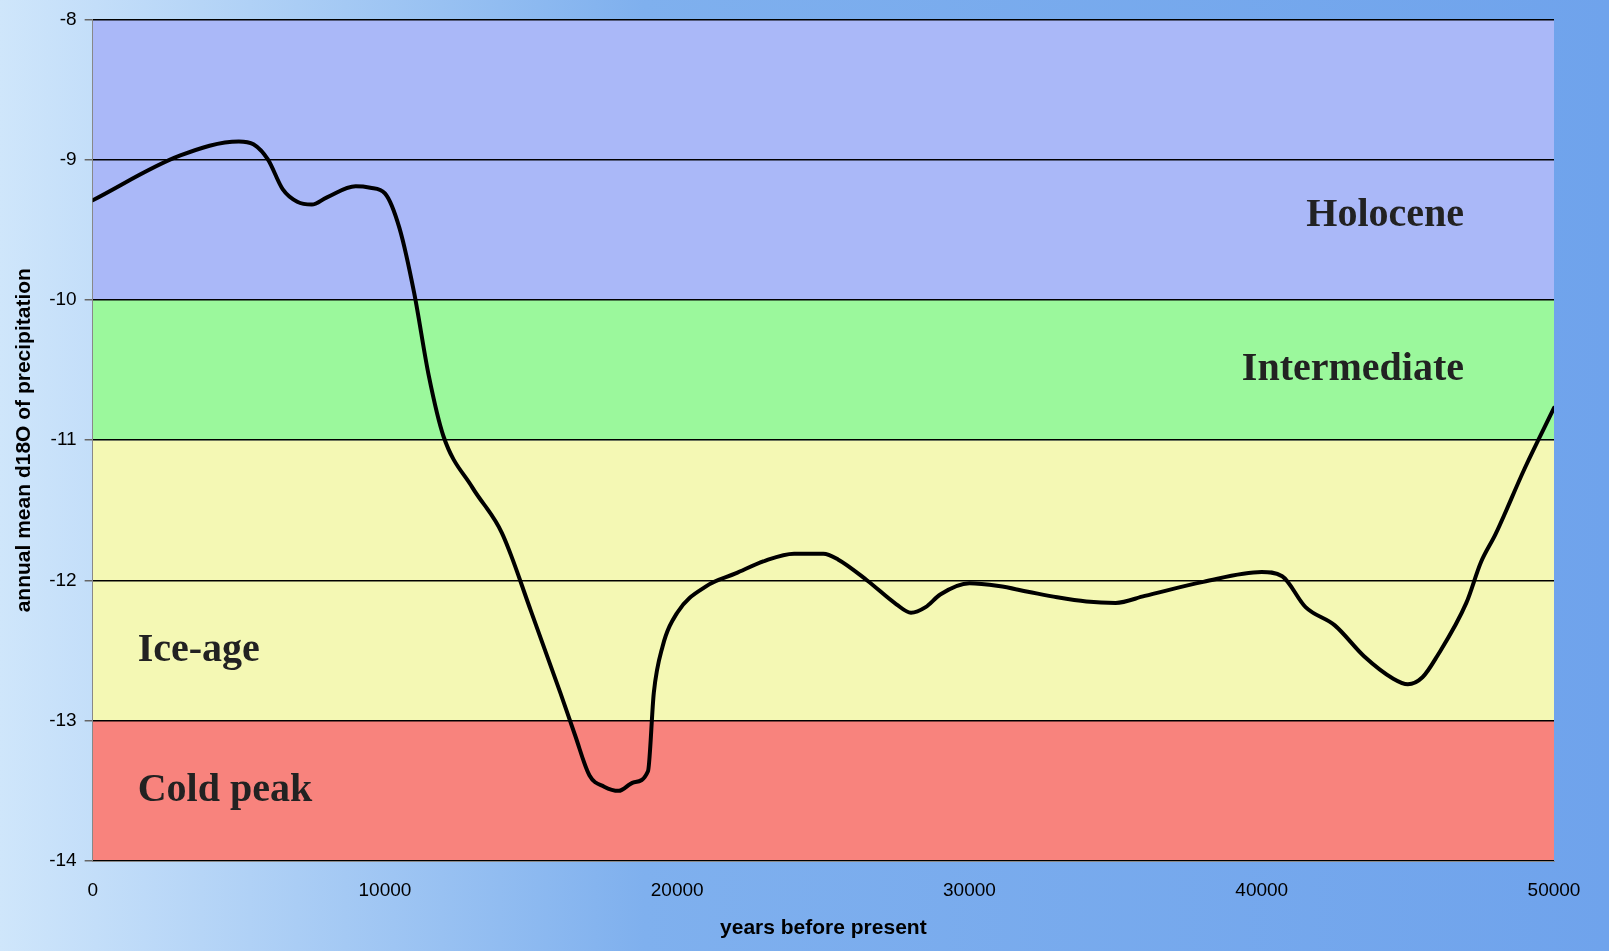 The width and height of the screenshot is (1609, 951). Describe the element at coordinates (1352, 367) in the screenshot. I see `band-label: Intermediate` at that location.